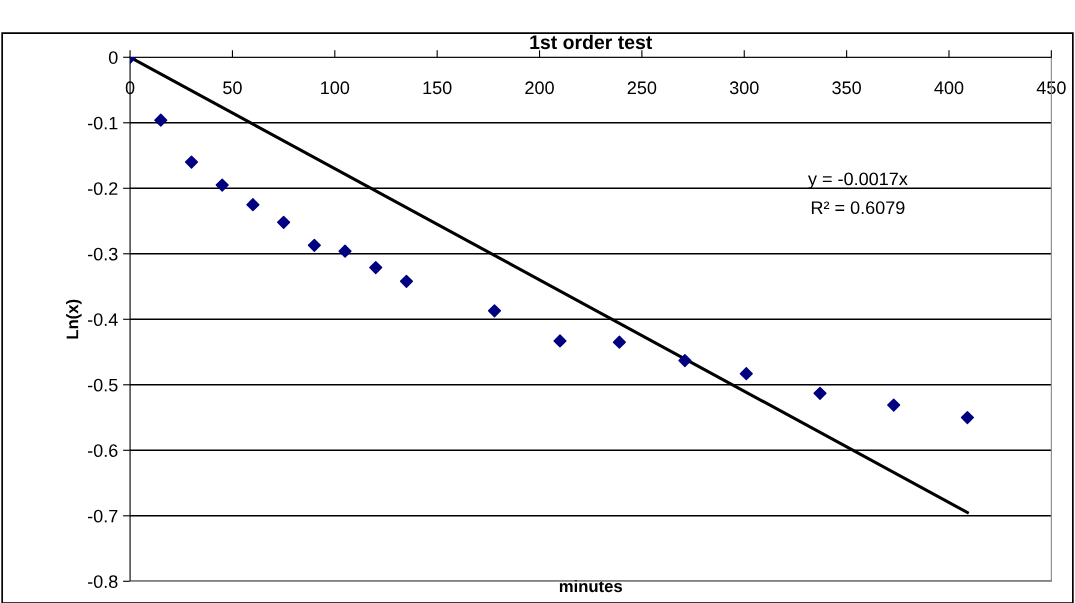 Image resolution: width=1075 pixels, height=603 pixels. Describe the element at coordinates (102, 582) in the screenshot. I see `y-tick-label: -0.8` at that location.